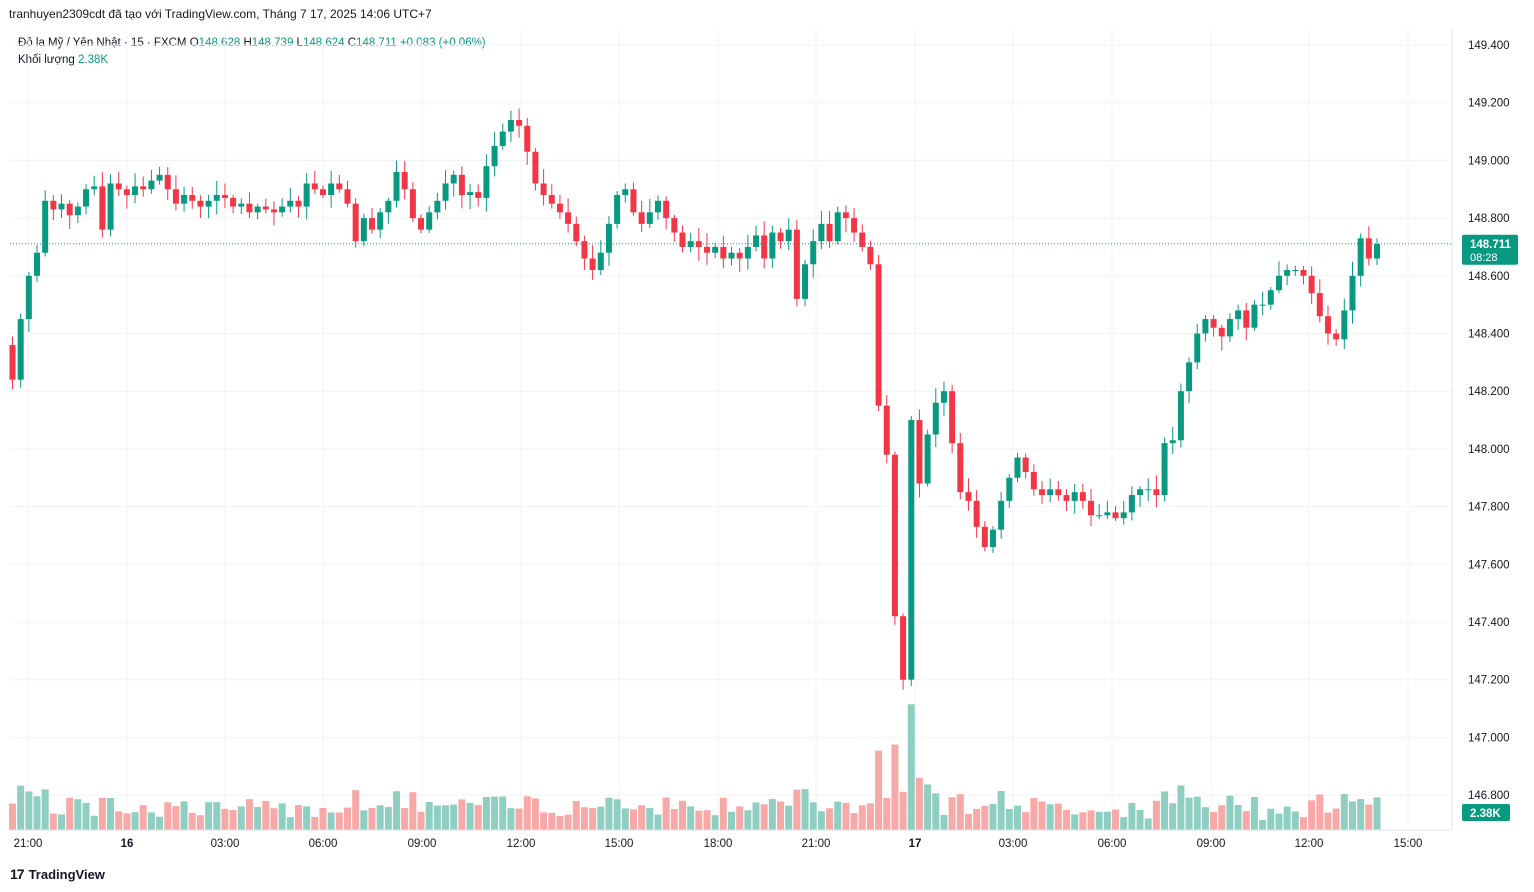 Image resolution: width=1534 pixels, height=892 pixels. Describe the element at coordinates (17, 874) in the screenshot. I see `tradingview-icon: 17` at that location.